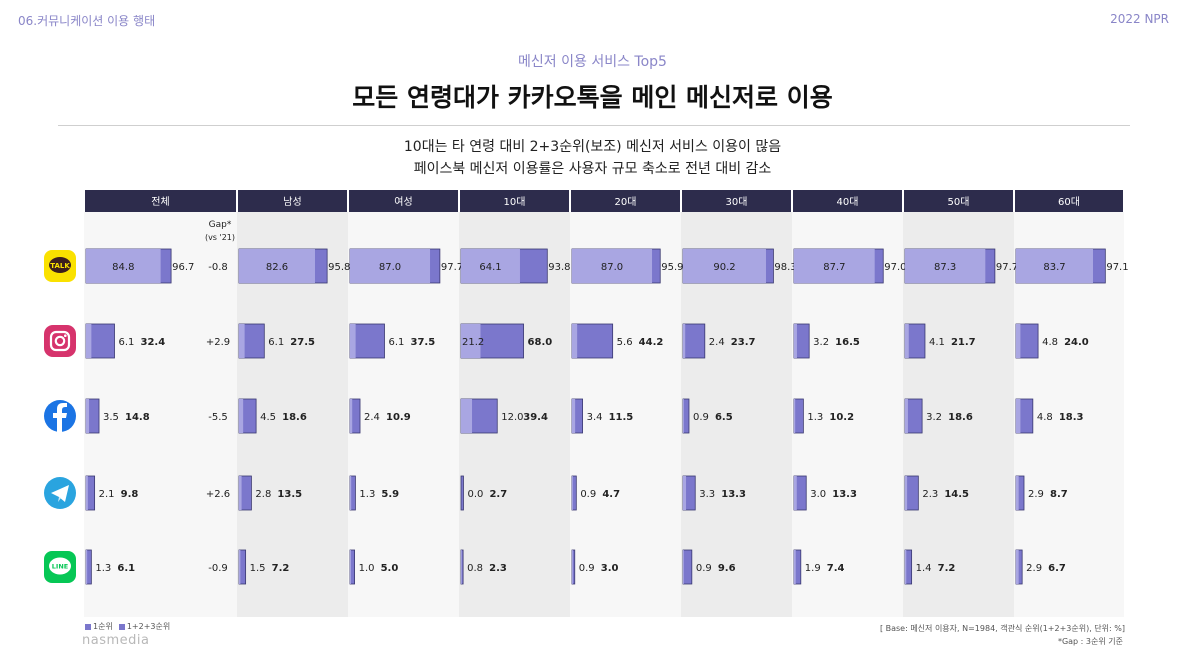  I want to click on bar-first-label: 0.8, so click(475, 568).